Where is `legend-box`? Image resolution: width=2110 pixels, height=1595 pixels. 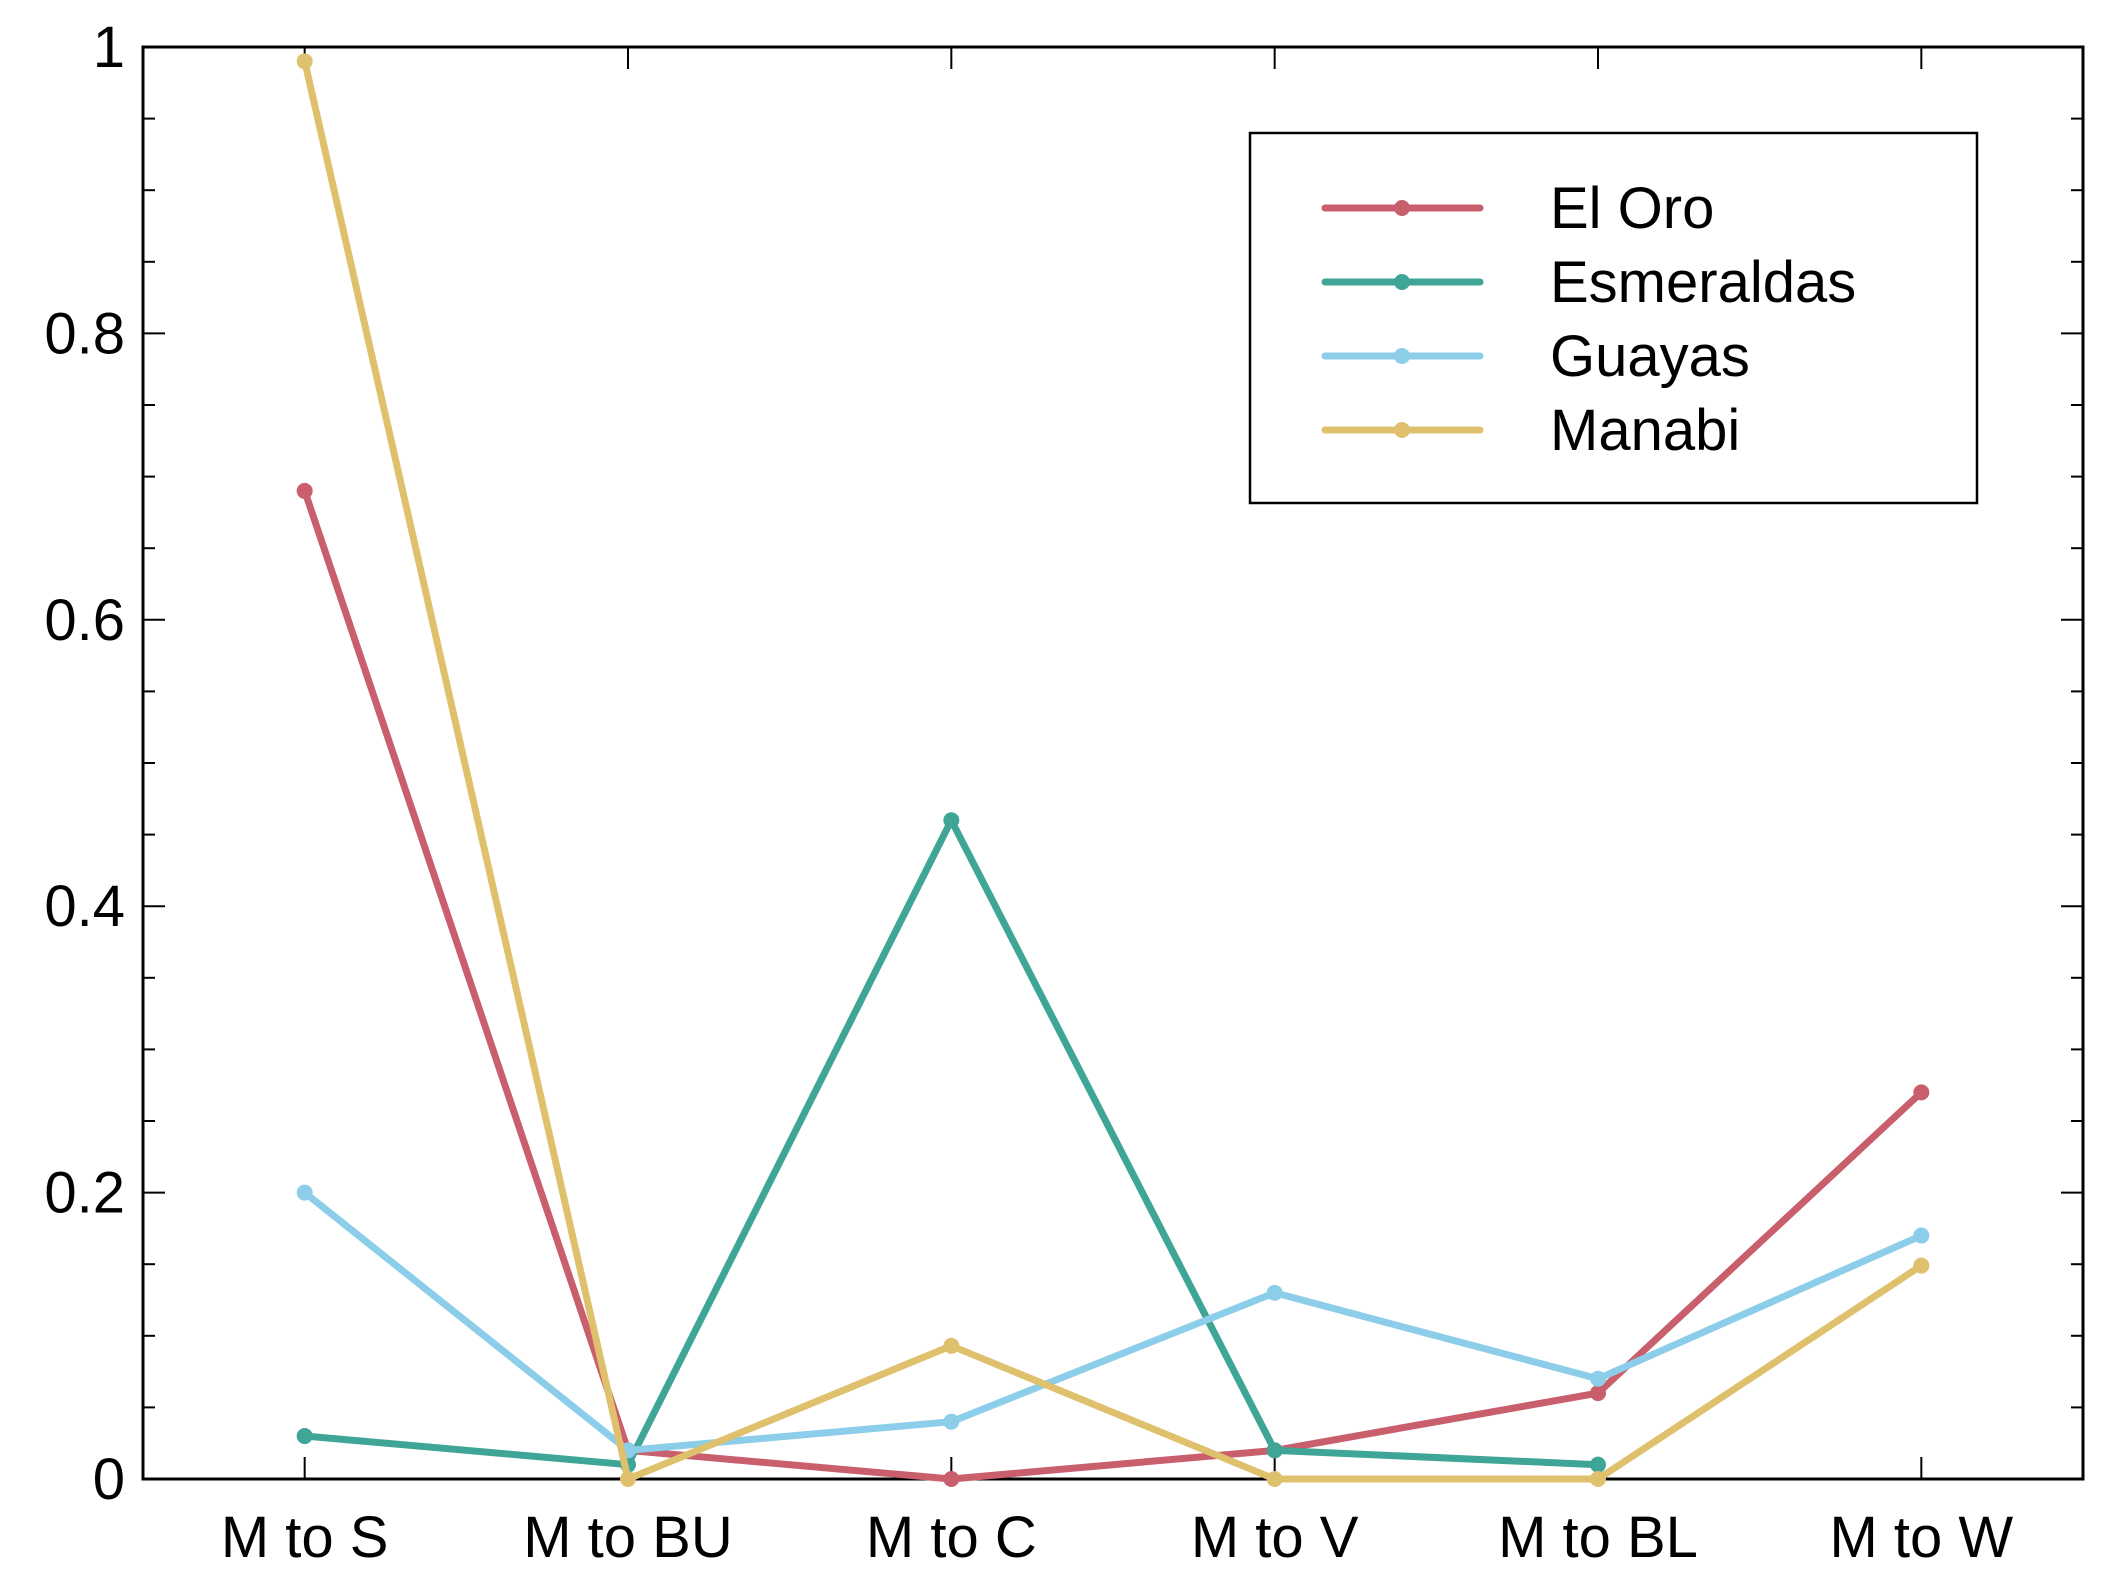 legend-box is located at coordinates (1613, 318).